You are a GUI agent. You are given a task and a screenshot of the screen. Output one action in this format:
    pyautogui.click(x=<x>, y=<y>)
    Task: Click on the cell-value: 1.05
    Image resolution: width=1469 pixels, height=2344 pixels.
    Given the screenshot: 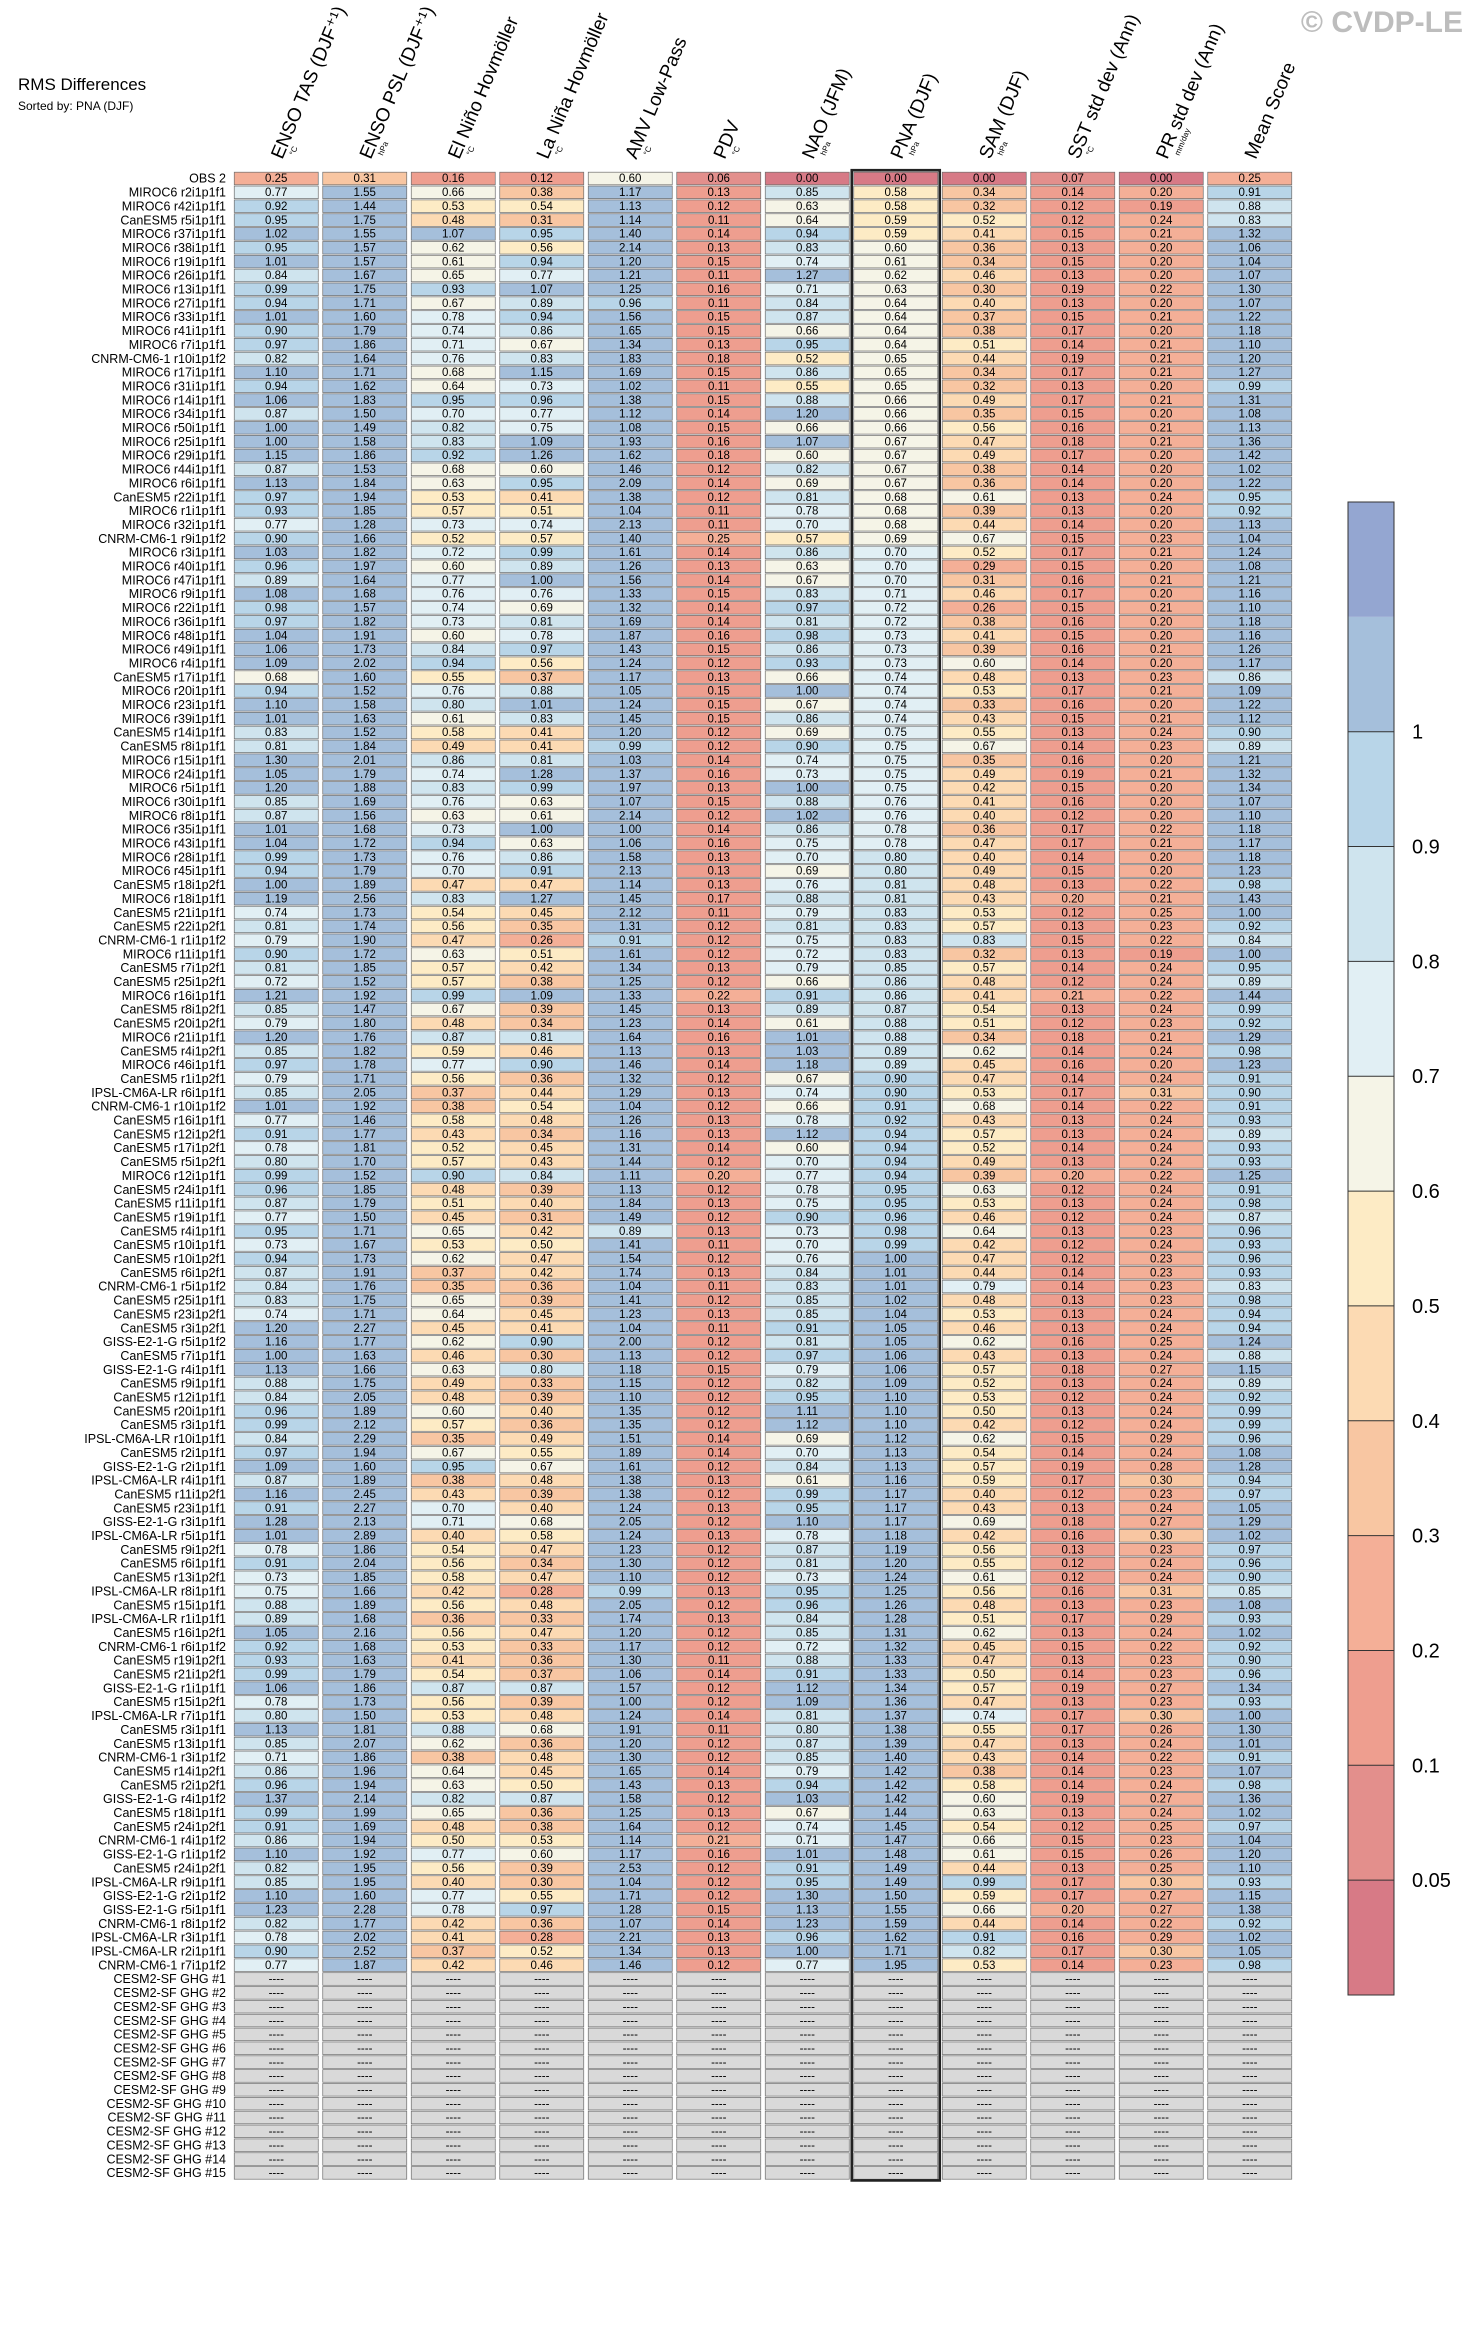 What is the action you would take?
    pyautogui.click(x=1250, y=1952)
    